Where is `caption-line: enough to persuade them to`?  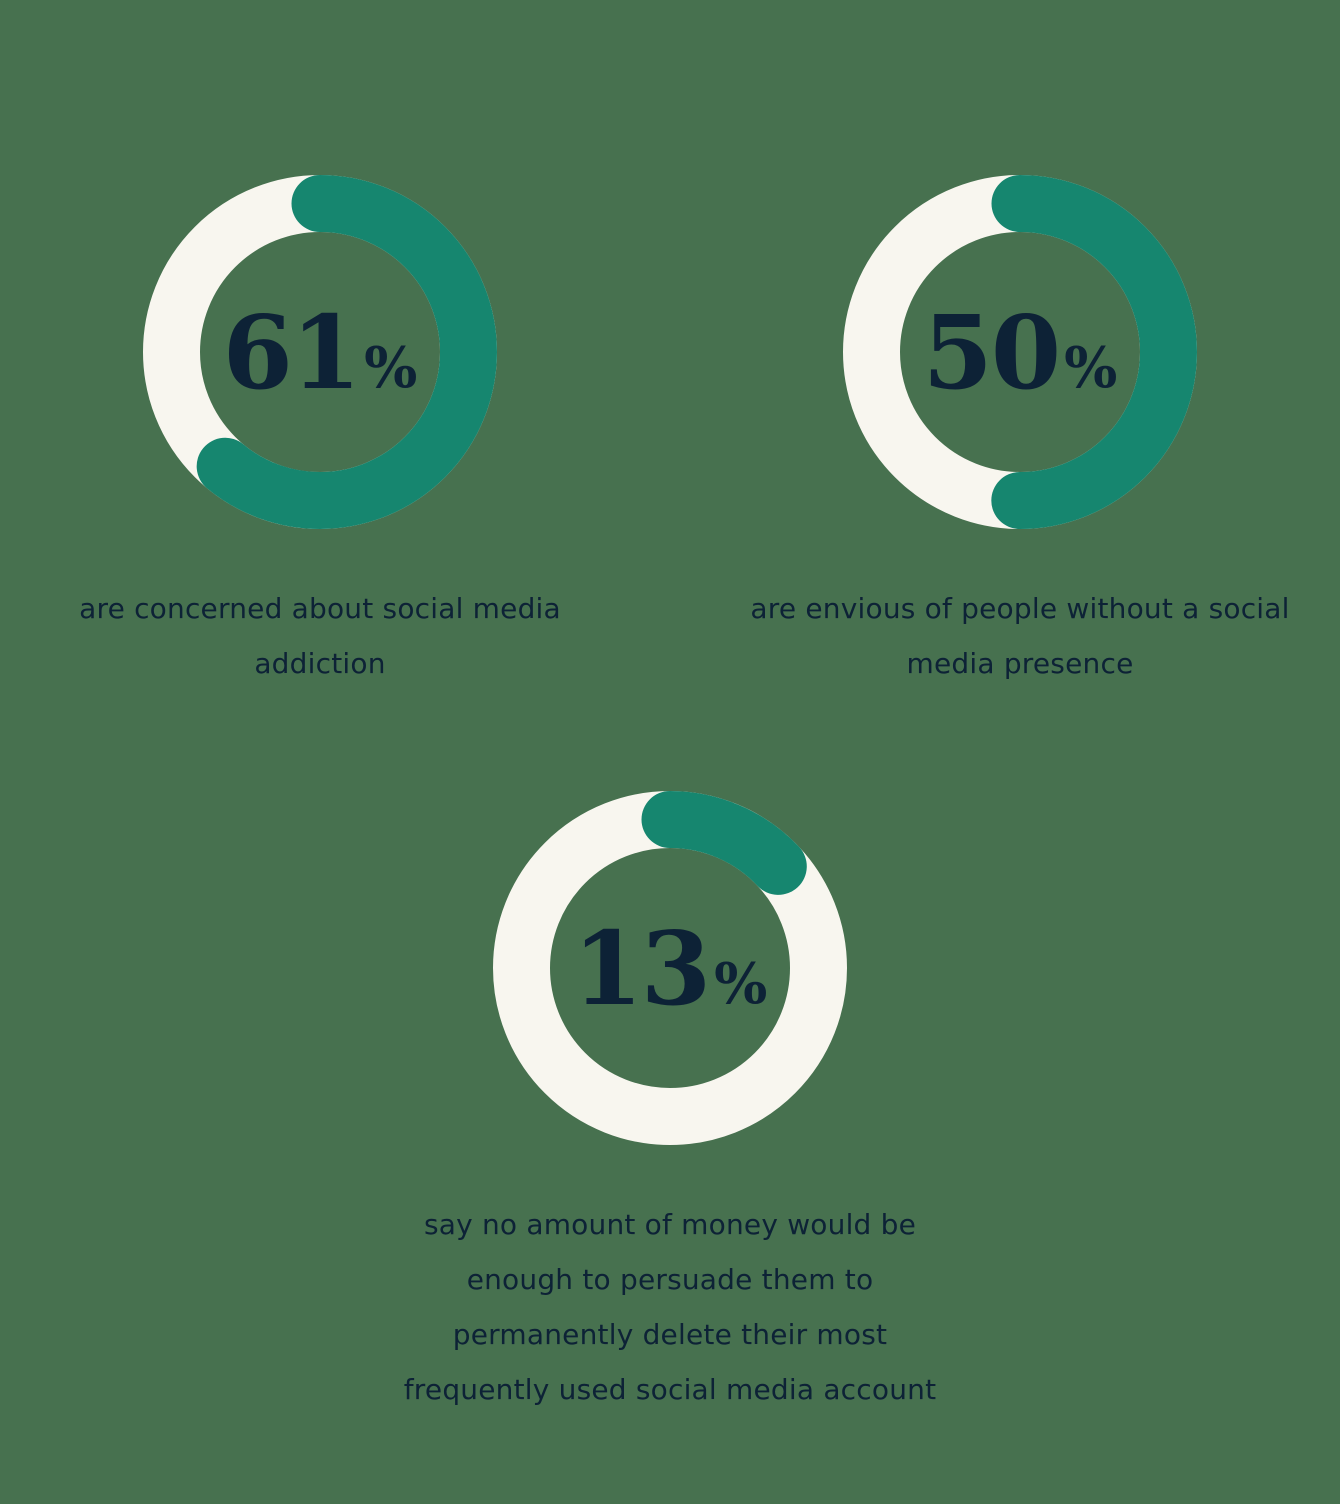 caption-line: enough to persuade them to is located at coordinates (670, 1279).